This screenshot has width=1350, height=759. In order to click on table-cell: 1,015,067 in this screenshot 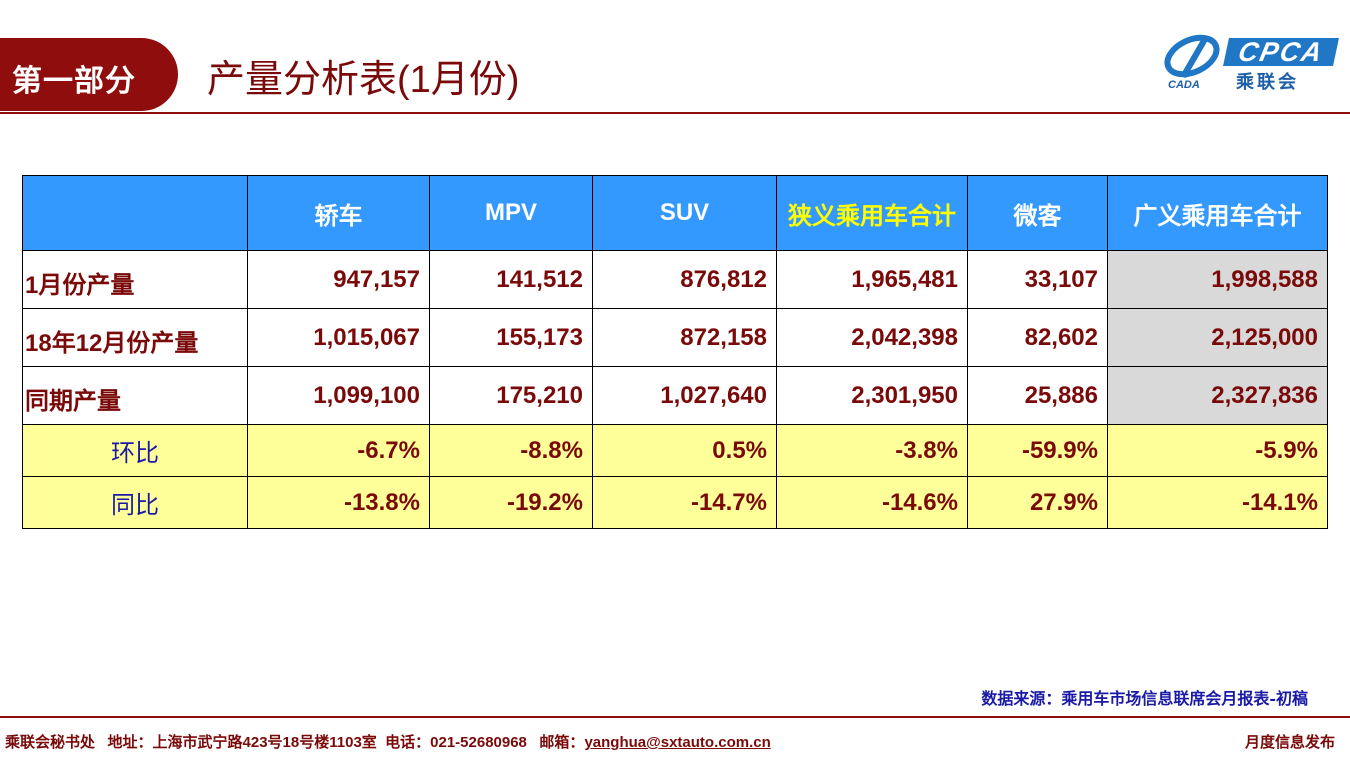, I will do `click(338, 337)`.